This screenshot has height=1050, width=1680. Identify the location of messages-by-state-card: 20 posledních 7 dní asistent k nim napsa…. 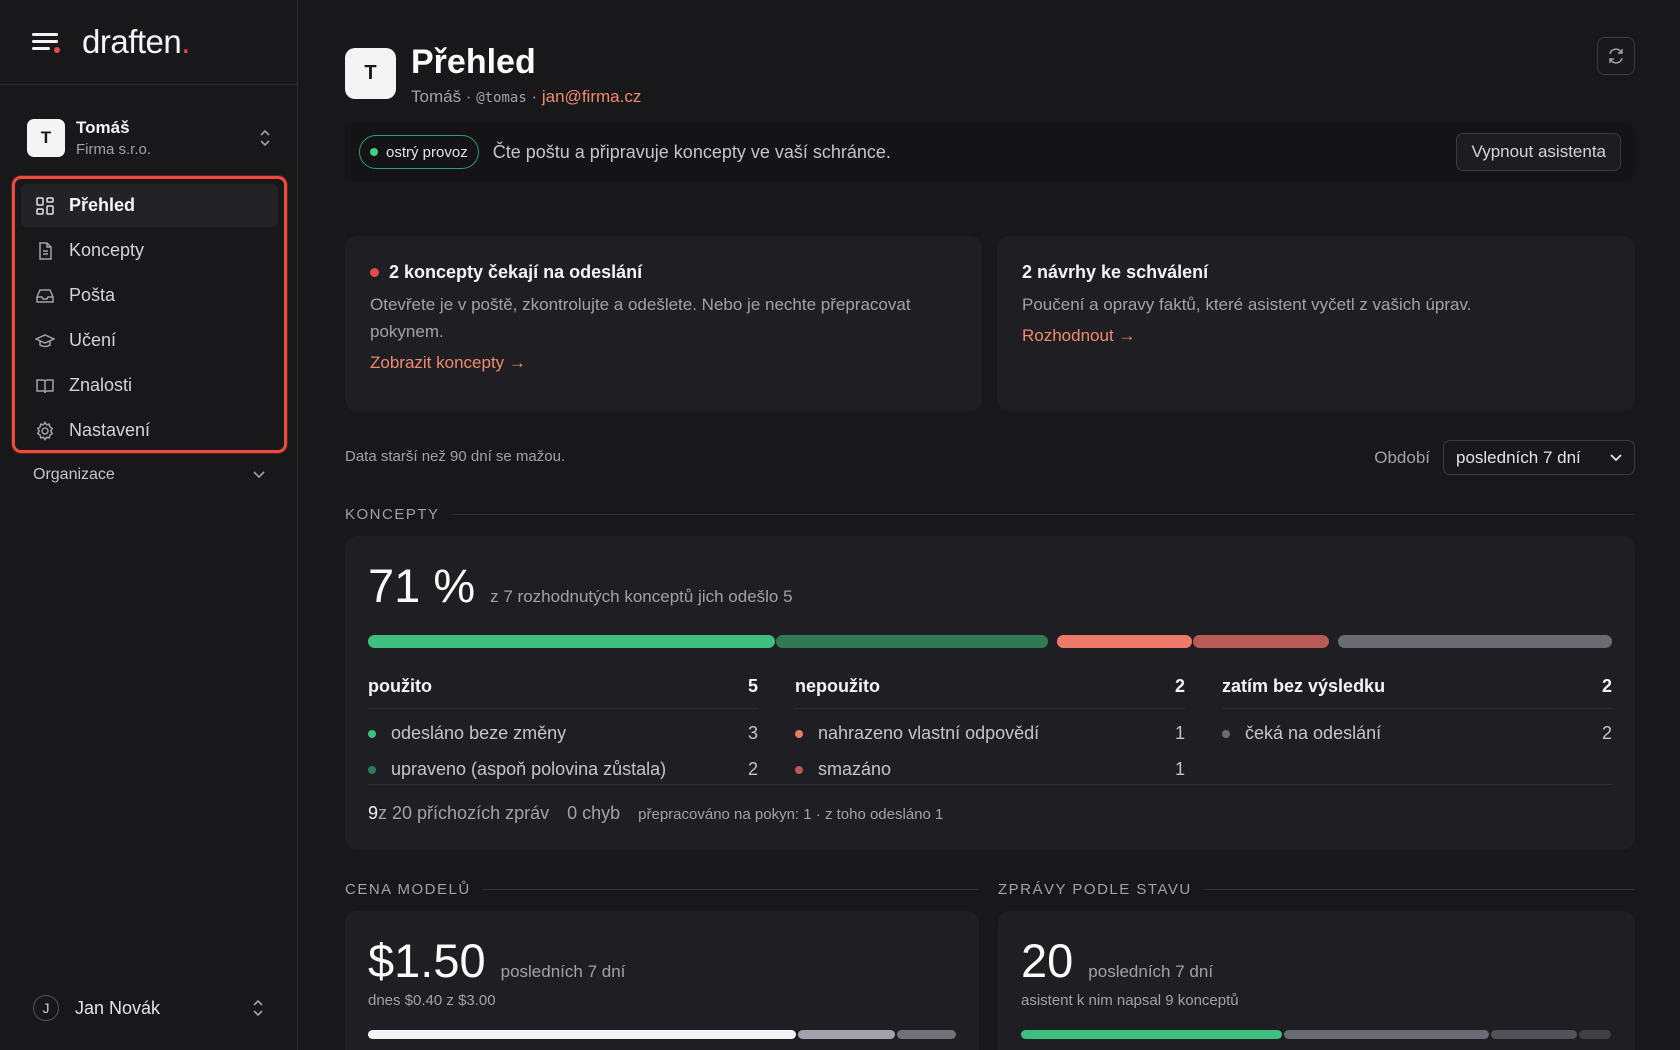
(1316, 980).